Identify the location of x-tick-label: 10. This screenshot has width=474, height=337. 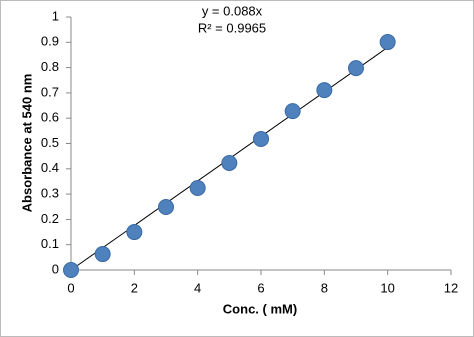
(387, 287).